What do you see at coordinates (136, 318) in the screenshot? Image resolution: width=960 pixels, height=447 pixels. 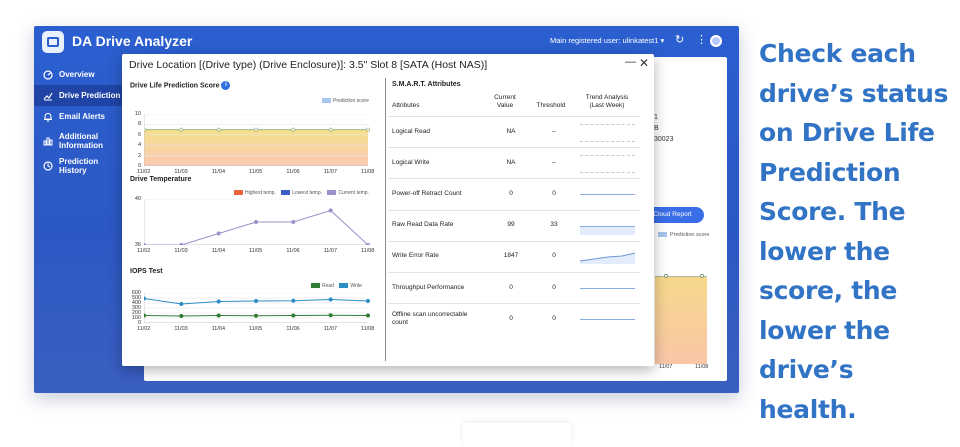 I see `y-tick-label: 100` at bounding box center [136, 318].